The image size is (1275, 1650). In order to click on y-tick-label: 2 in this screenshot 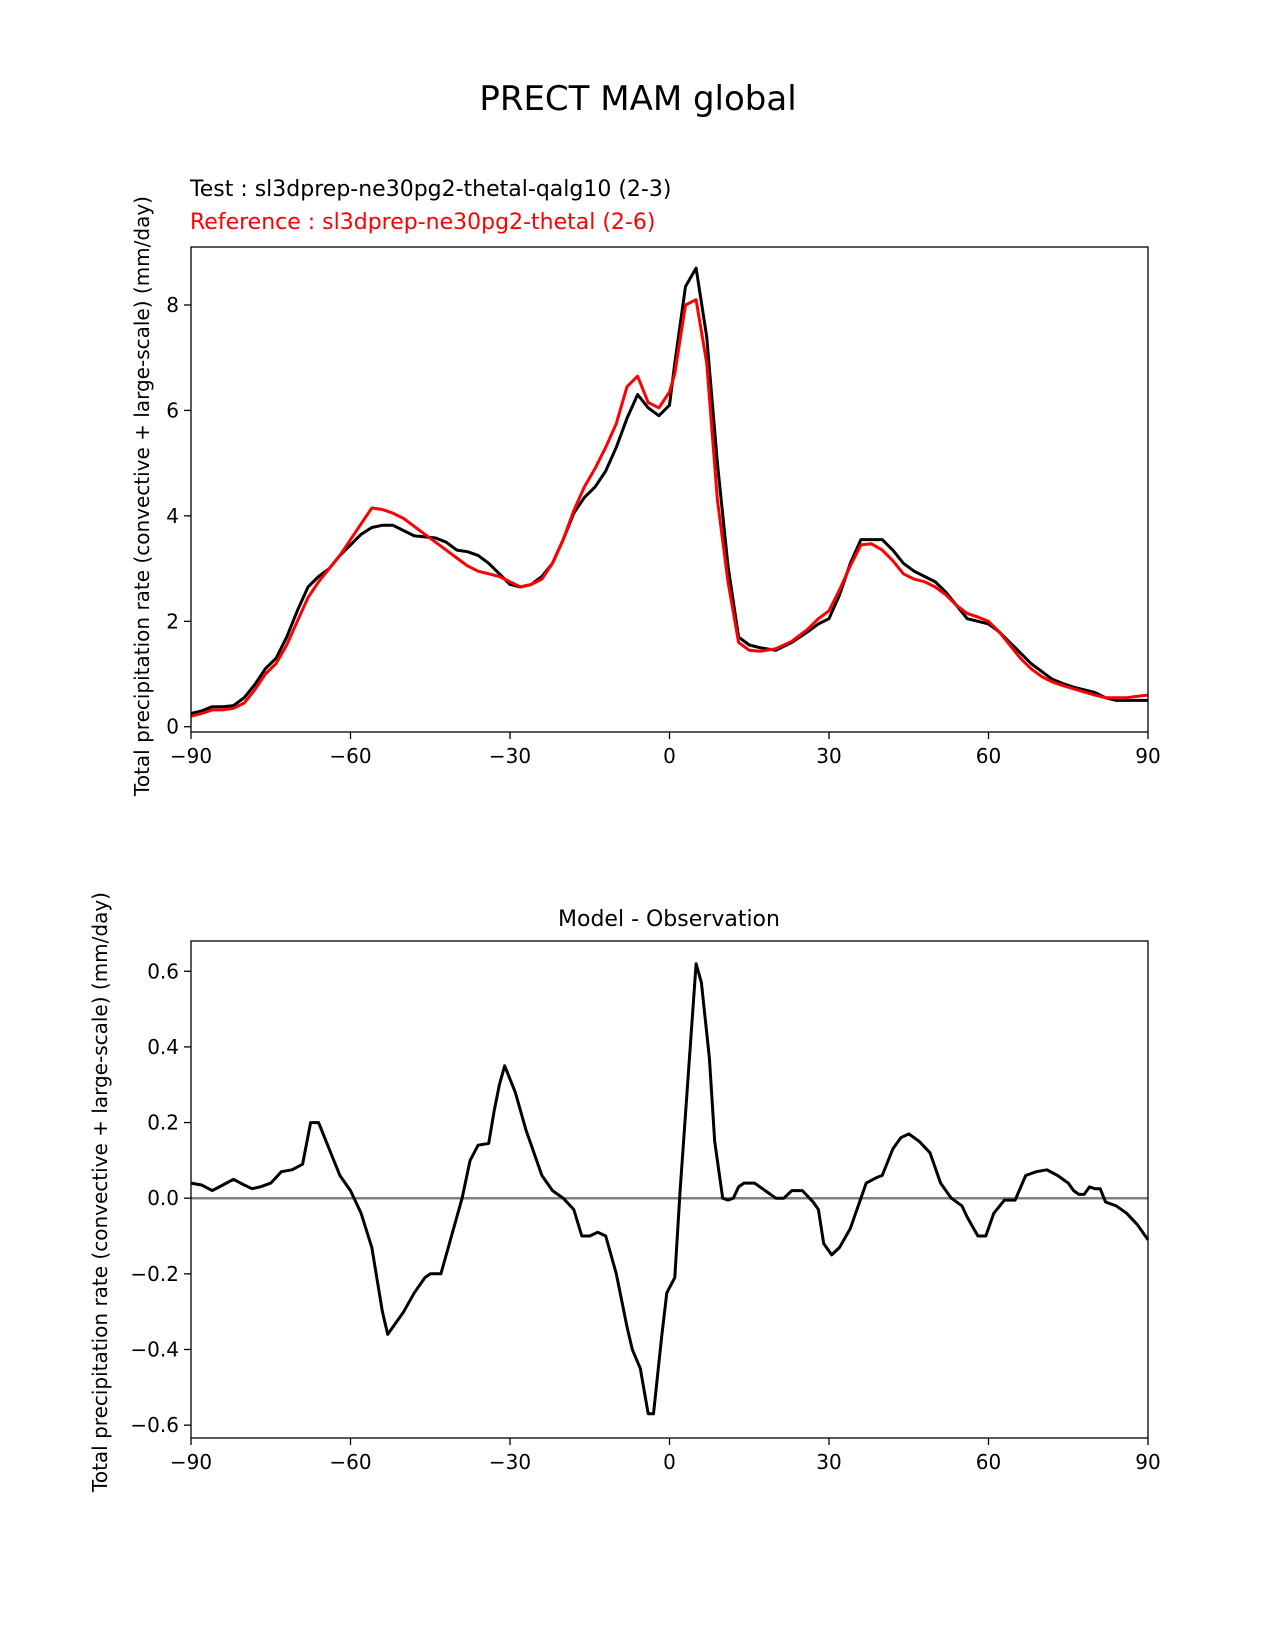, I will do `click(172, 621)`.